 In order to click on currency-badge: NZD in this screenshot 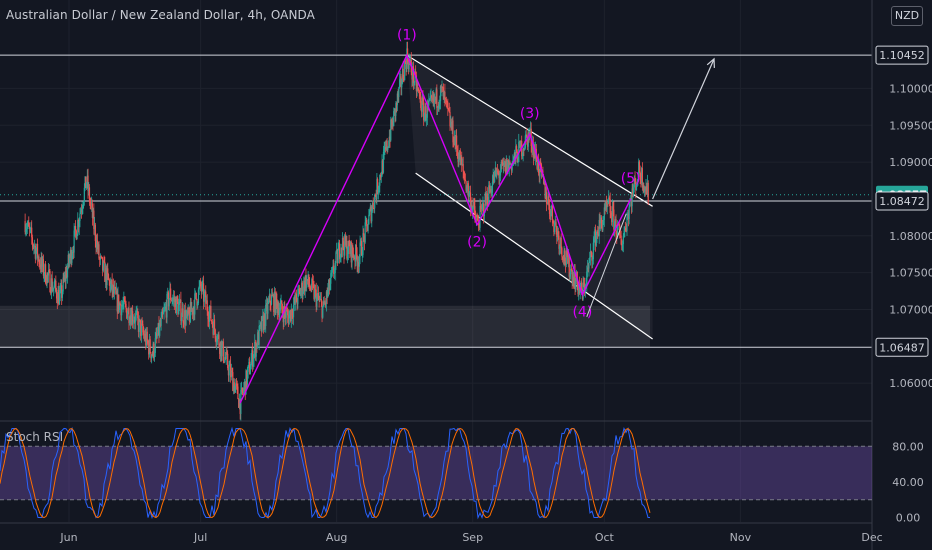, I will do `click(907, 16)`.